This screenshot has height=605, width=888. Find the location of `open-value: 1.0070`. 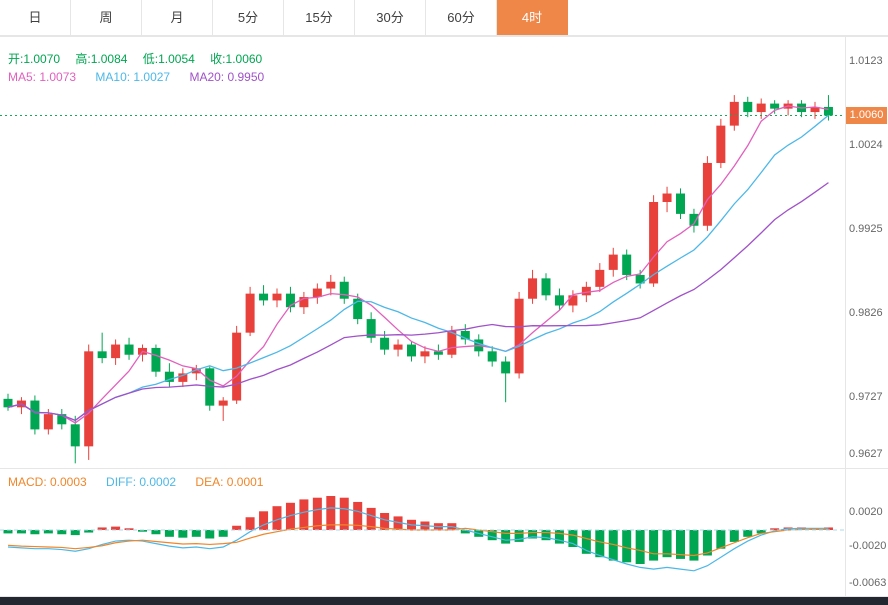

open-value: 1.0070 is located at coordinates (42, 59).